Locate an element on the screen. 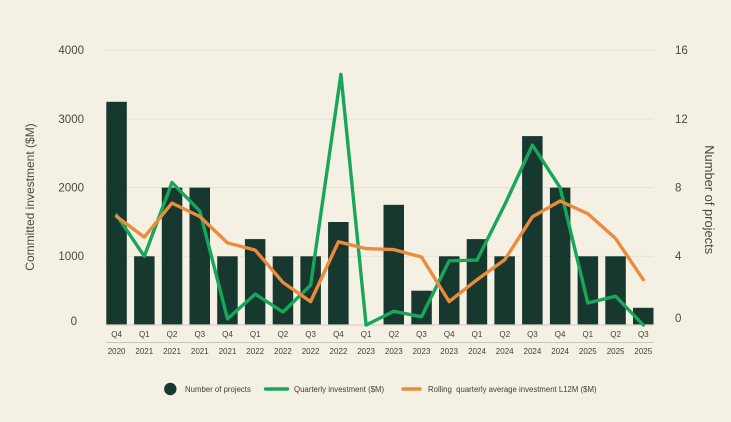 The width and height of the screenshot is (731, 422). svg-text: 12 is located at coordinates (681, 120).